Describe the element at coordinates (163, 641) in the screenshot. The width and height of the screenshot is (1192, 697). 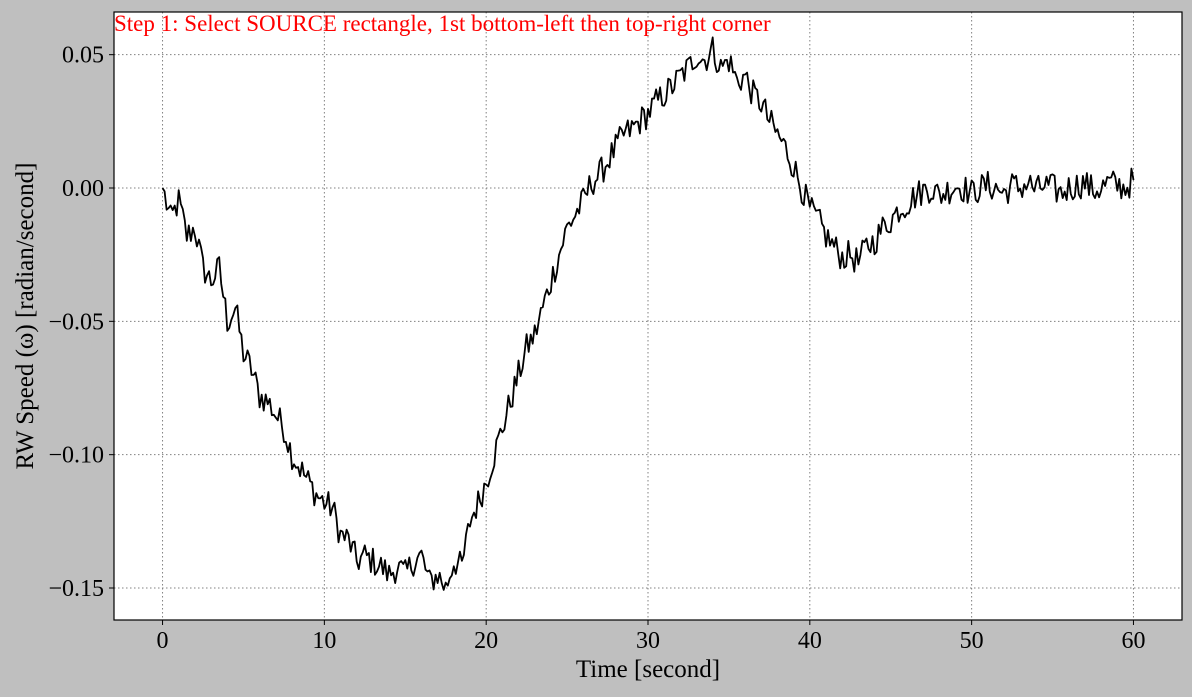
I see `x-tick-label: 0` at that location.